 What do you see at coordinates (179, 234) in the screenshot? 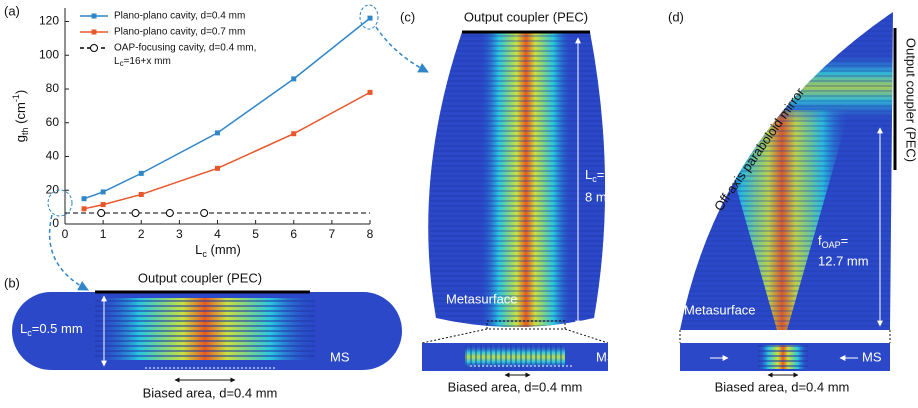
I see `x-tick-label: 3` at bounding box center [179, 234].